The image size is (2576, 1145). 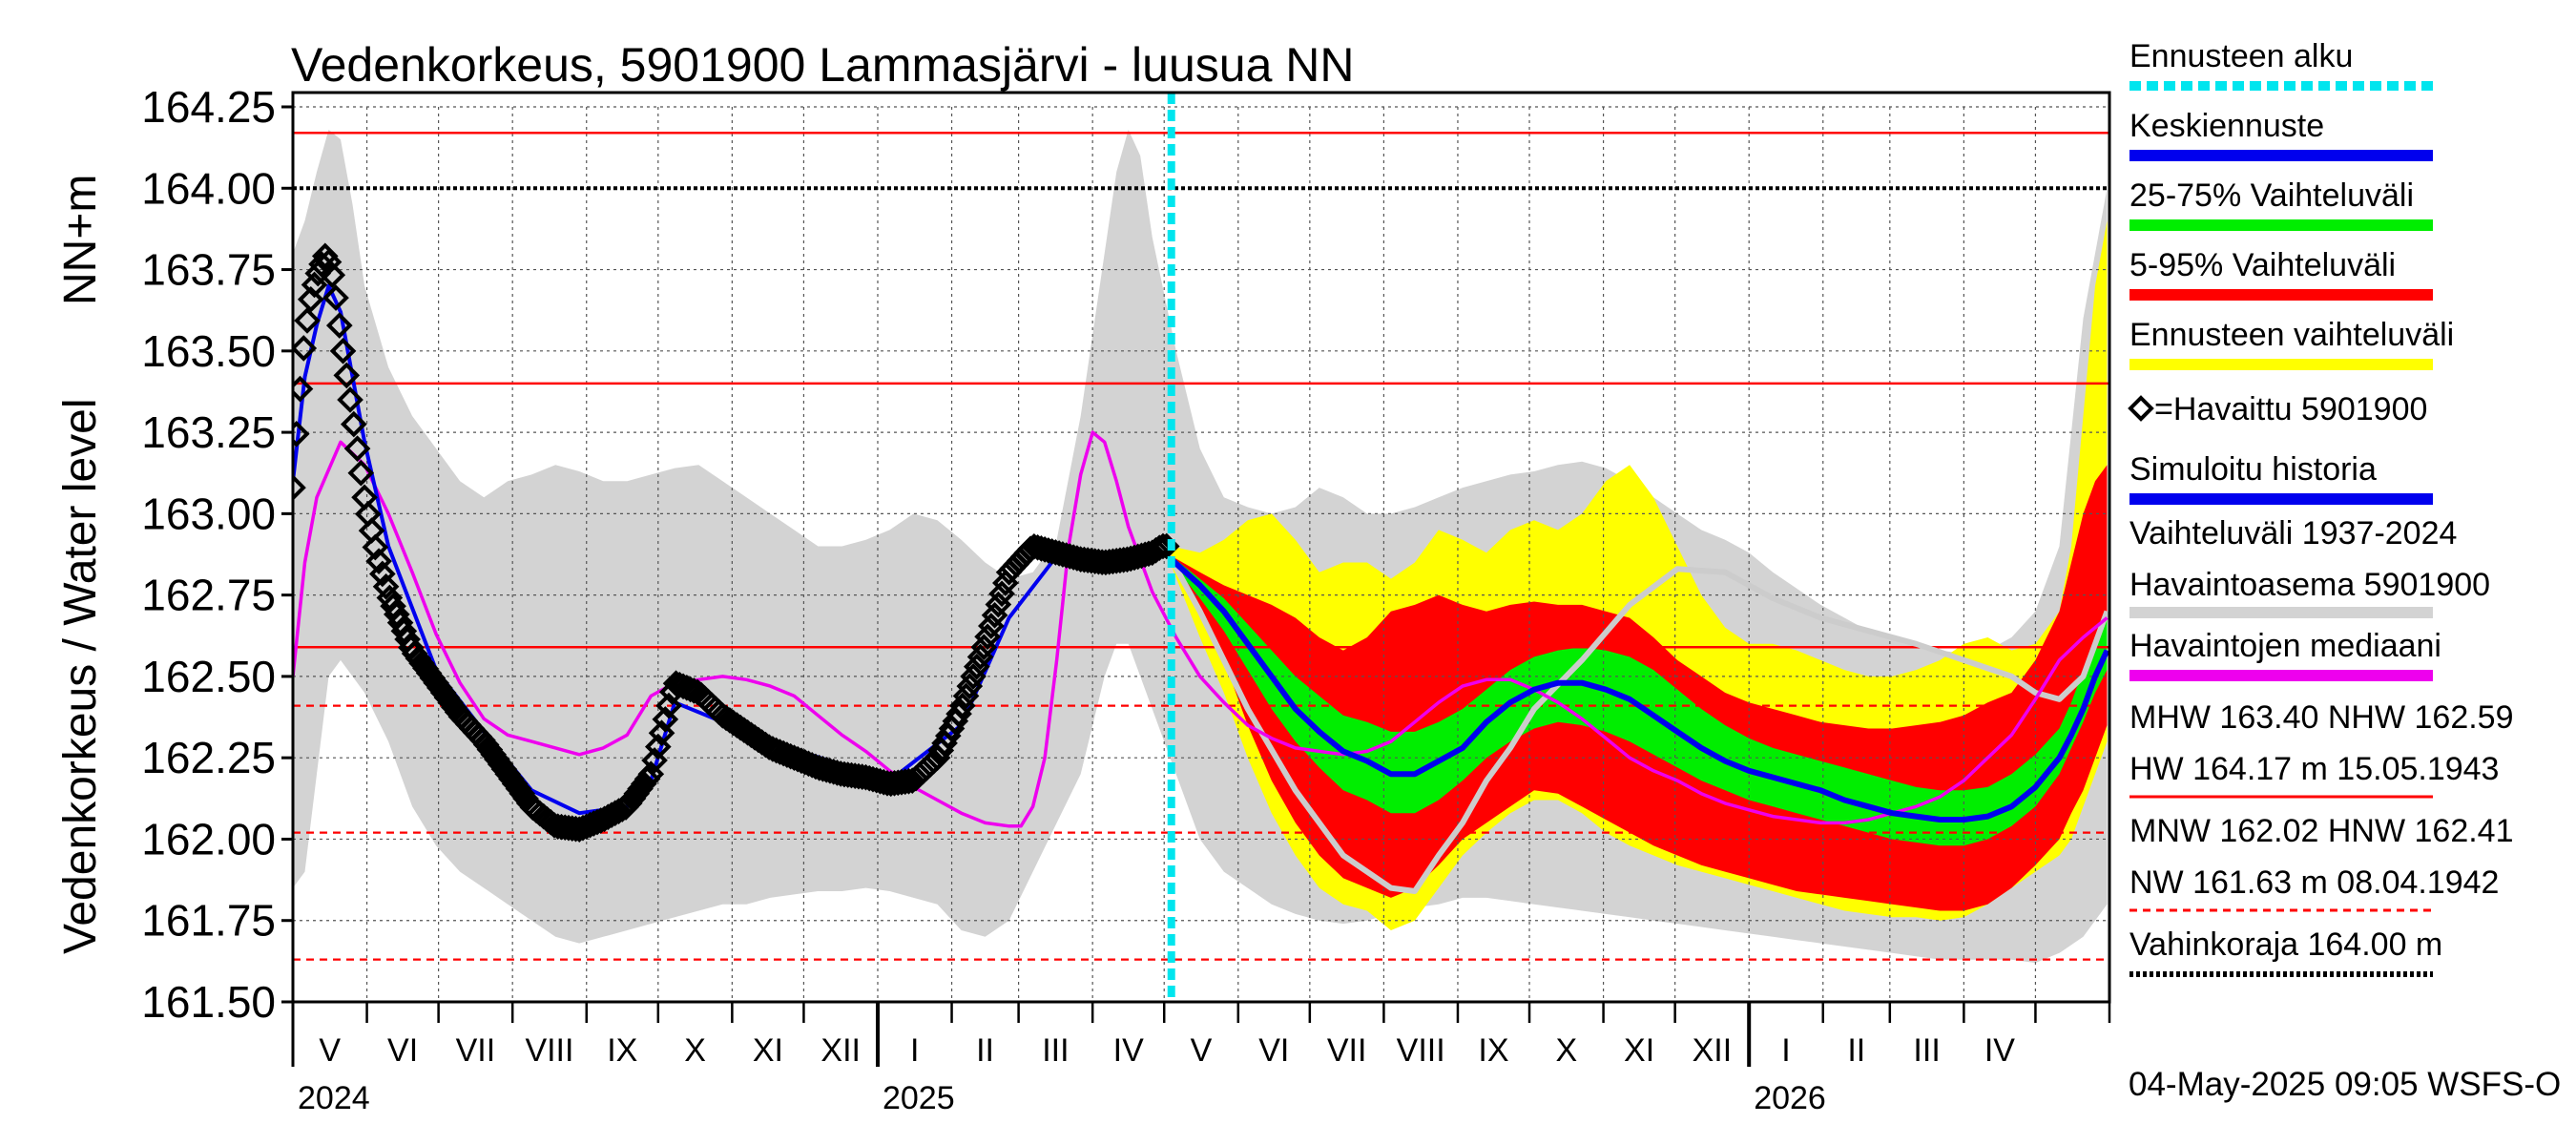 What do you see at coordinates (1785, 1051) in the screenshot?
I see `month-label-20: I` at bounding box center [1785, 1051].